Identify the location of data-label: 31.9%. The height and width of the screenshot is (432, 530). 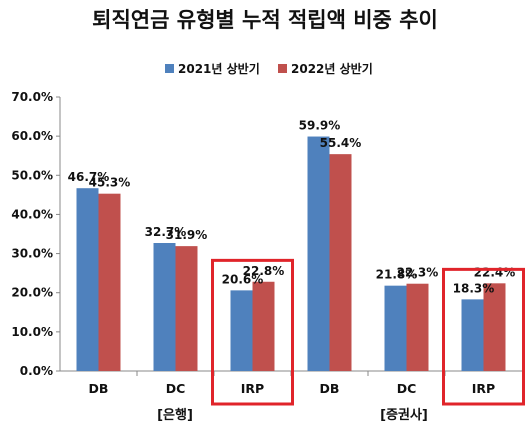
(187, 235).